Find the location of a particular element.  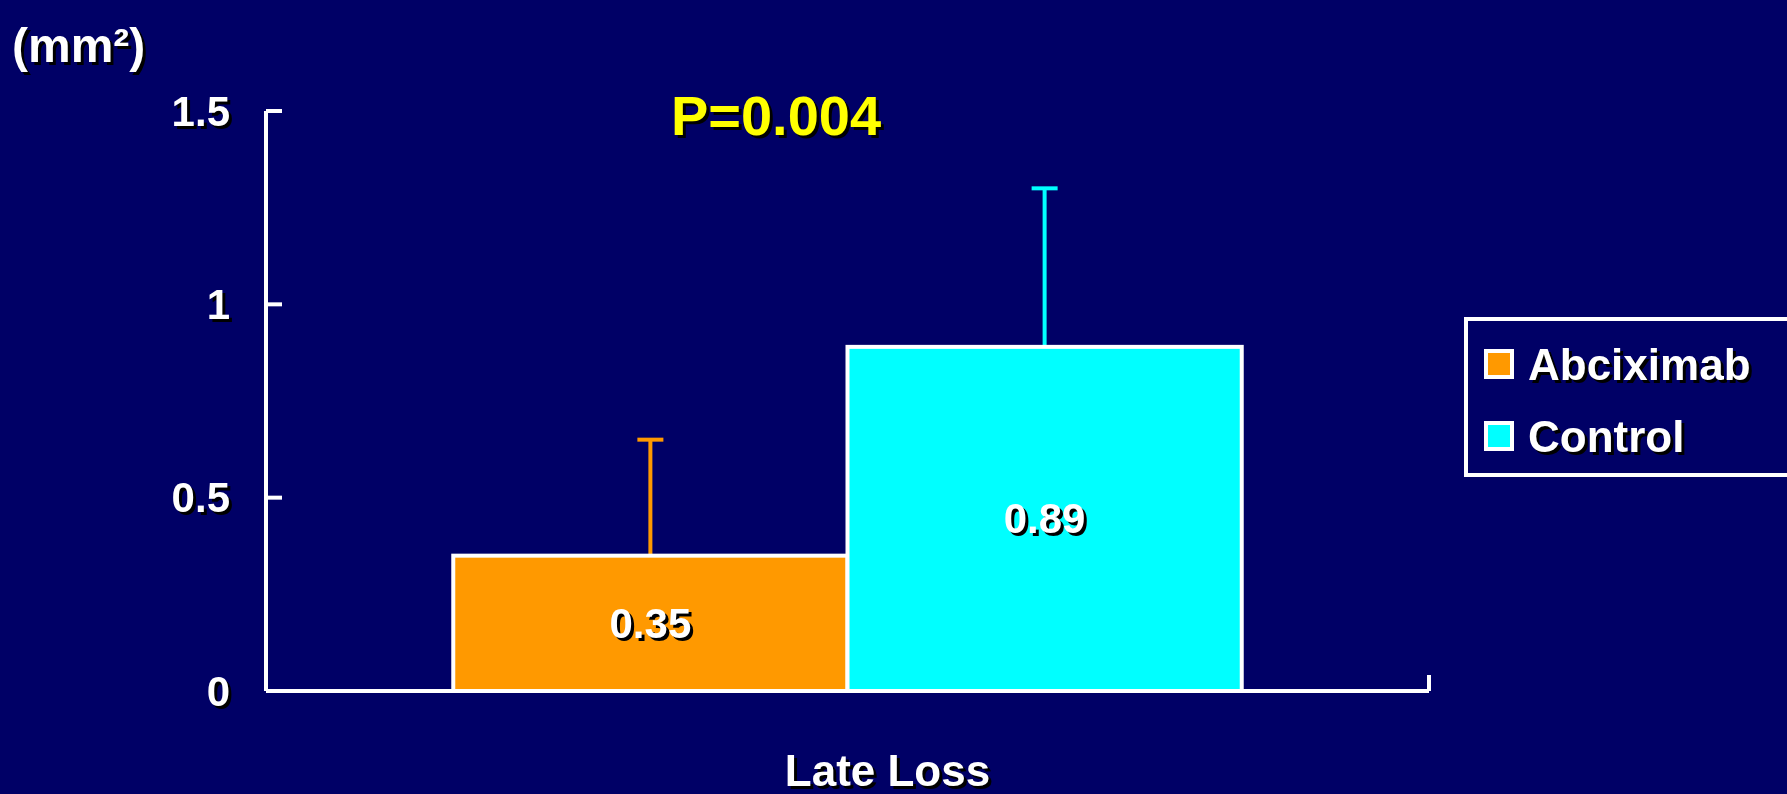

legend-label: Abciximab is located at coordinates (1639, 364).